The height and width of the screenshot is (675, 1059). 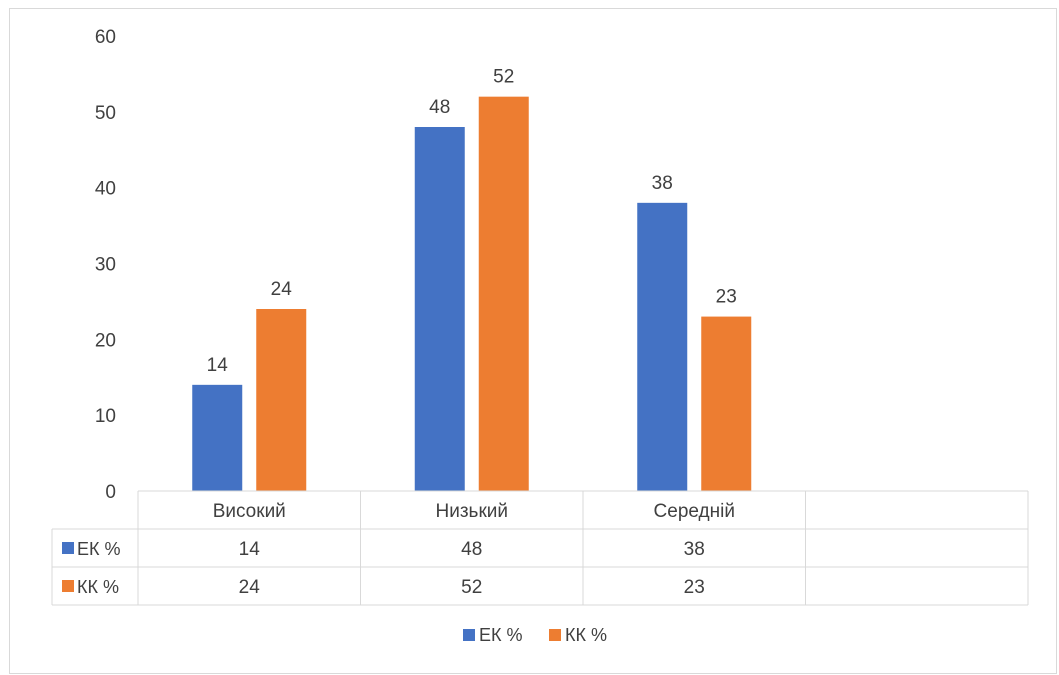 I want to click on y-tick-label: 40, so click(x=105, y=189).